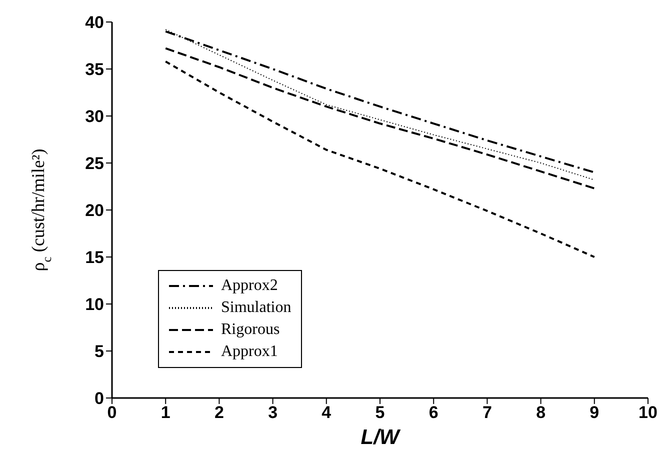 The width and height of the screenshot is (670, 466). I want to click on y-tick-label: 30, so click(94, 116).